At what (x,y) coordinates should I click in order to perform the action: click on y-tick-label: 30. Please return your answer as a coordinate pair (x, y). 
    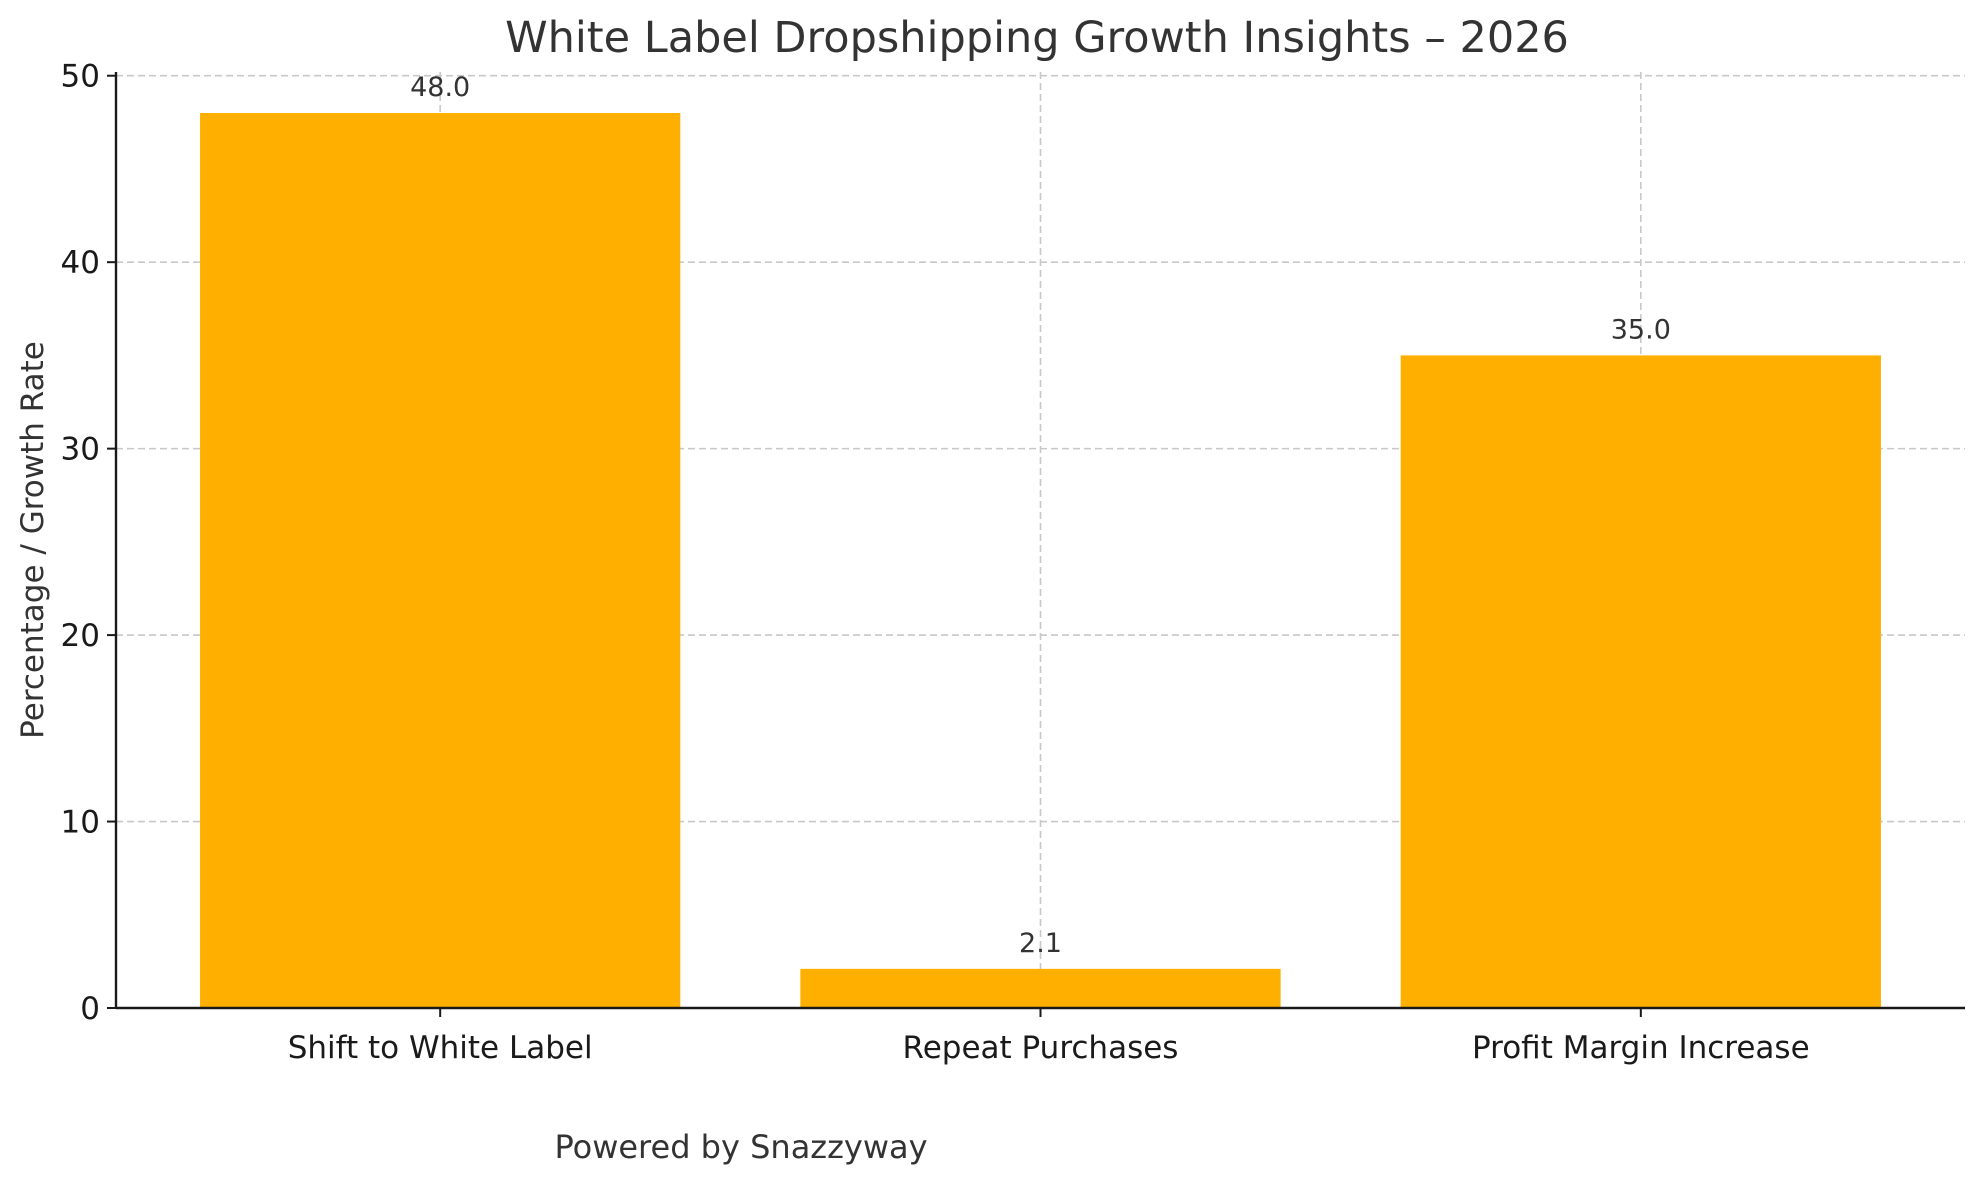
    Looking at the image, I should click on (80, 450).